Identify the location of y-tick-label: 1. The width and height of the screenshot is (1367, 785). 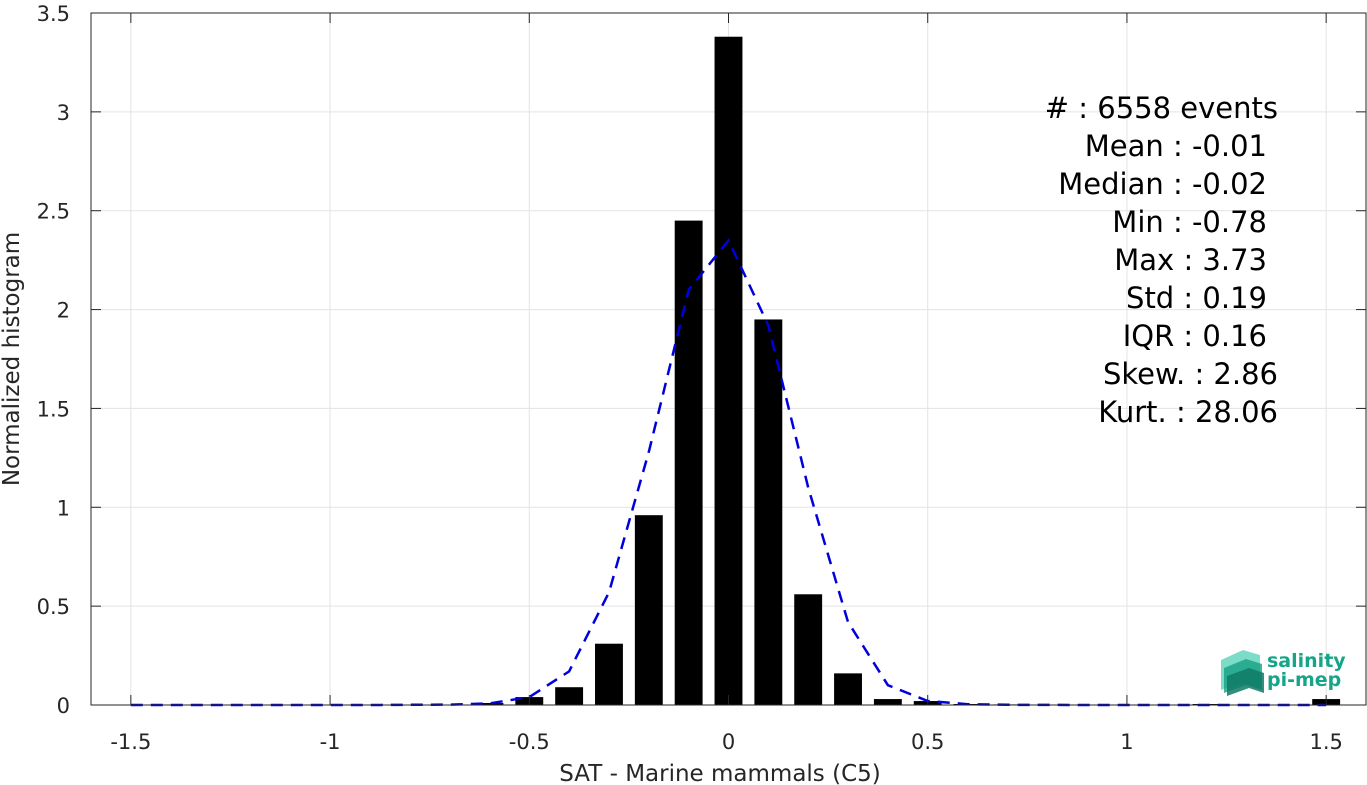
(63, 508).